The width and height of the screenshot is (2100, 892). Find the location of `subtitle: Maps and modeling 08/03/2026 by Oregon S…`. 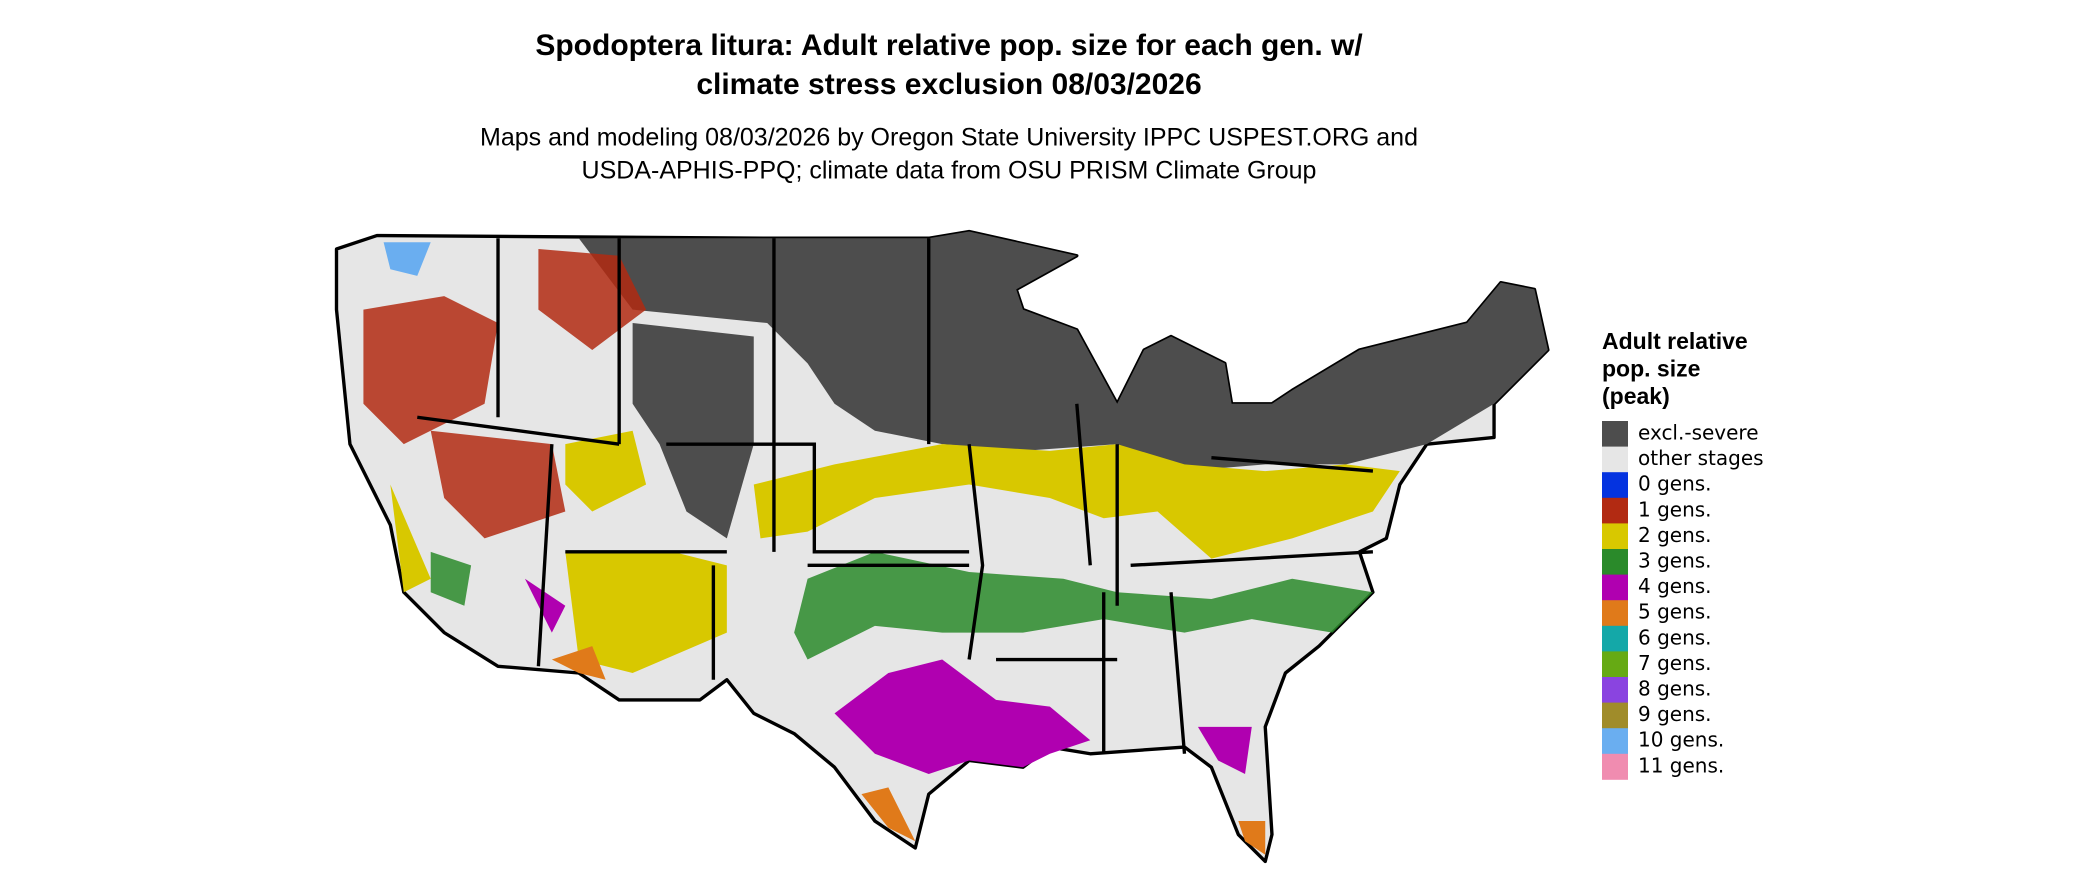

subtitle: Maps and modeling 08/03/2026 by Oregon S… is located at coordinates (949, 138).